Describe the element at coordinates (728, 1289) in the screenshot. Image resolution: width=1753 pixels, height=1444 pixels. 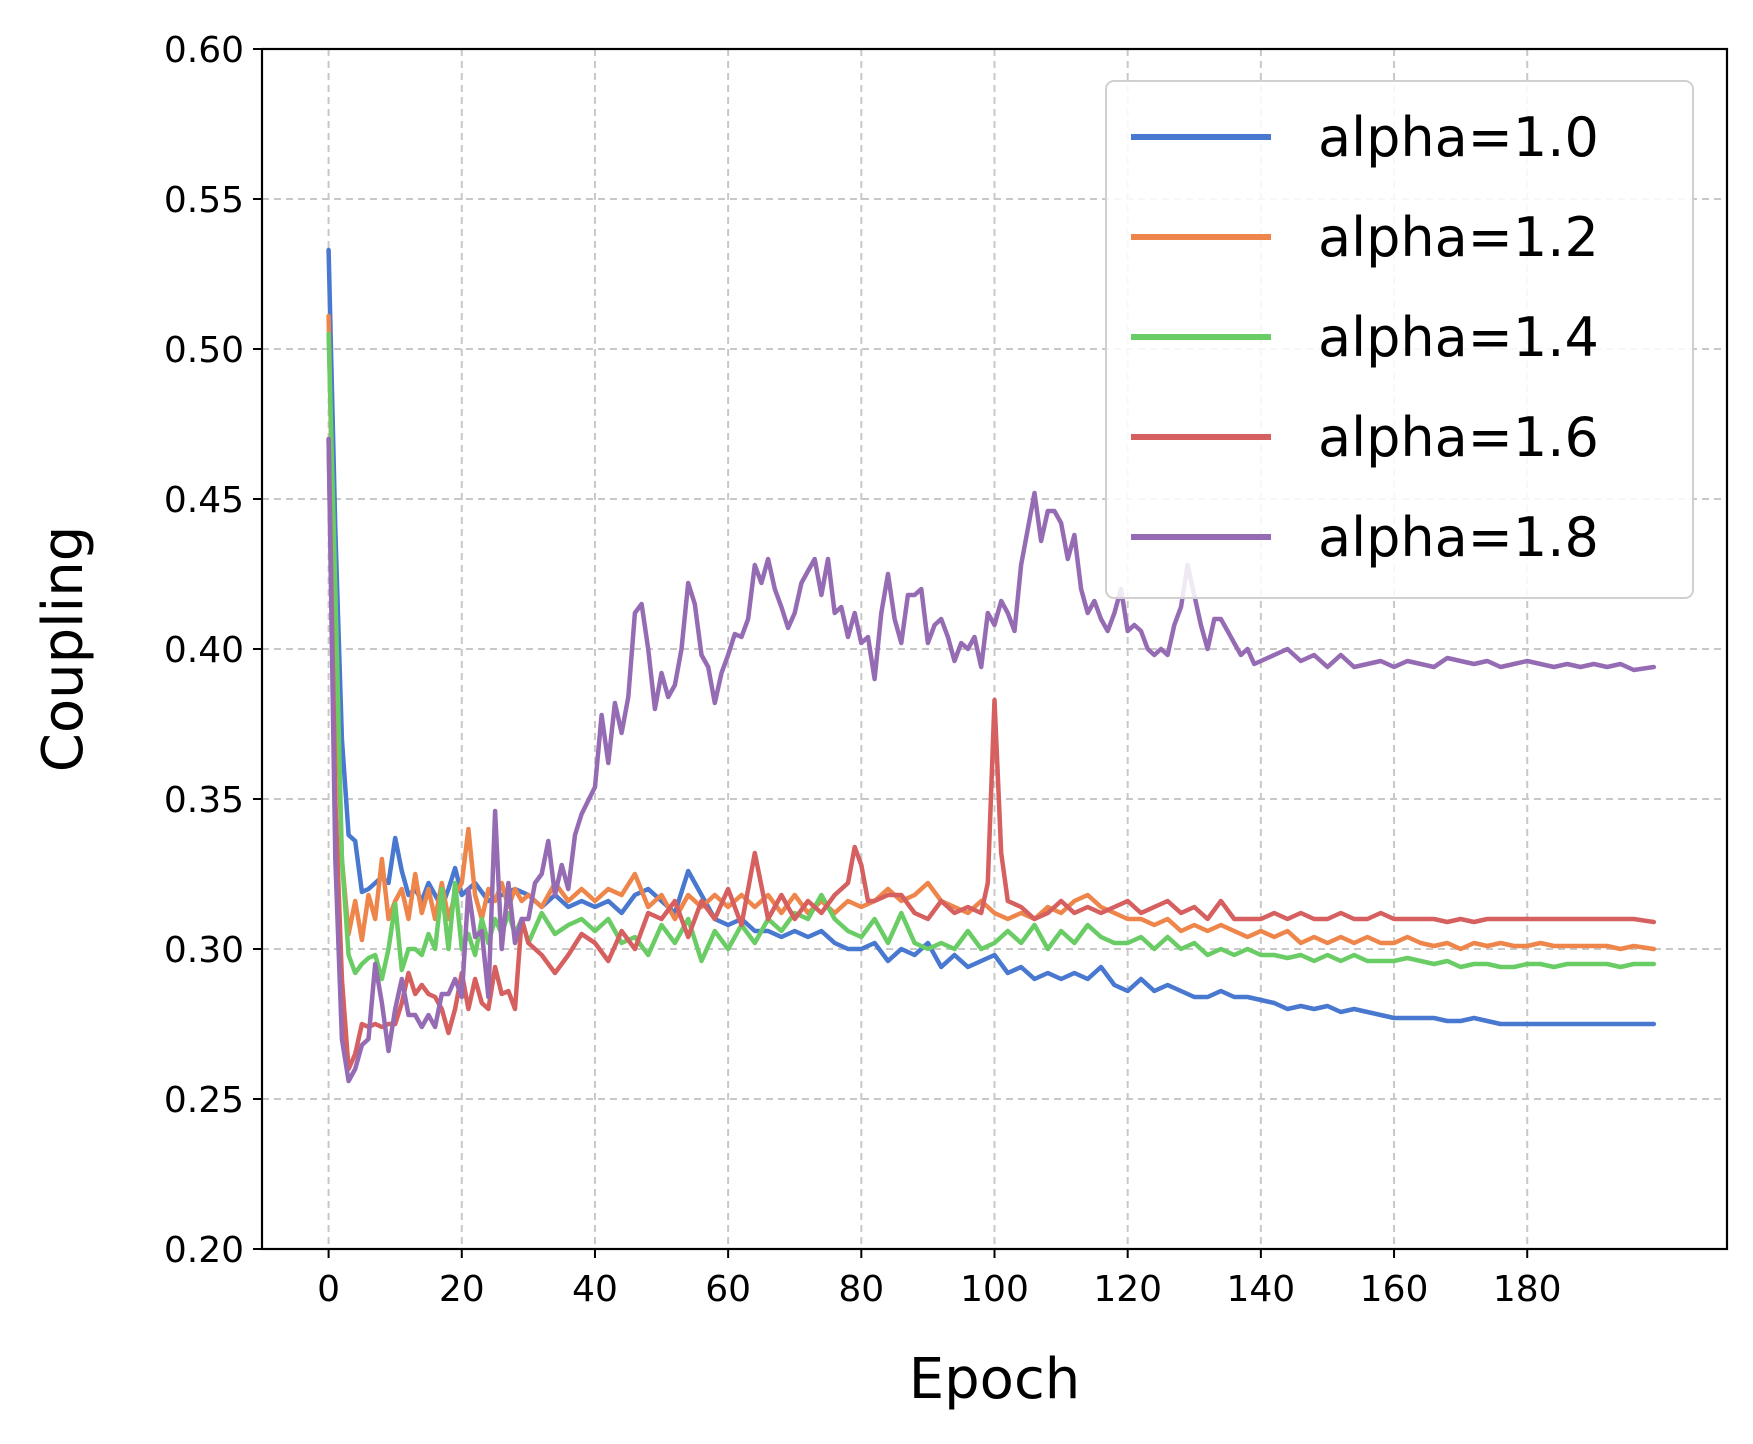
I see `x-tick-label: 60` at that location.